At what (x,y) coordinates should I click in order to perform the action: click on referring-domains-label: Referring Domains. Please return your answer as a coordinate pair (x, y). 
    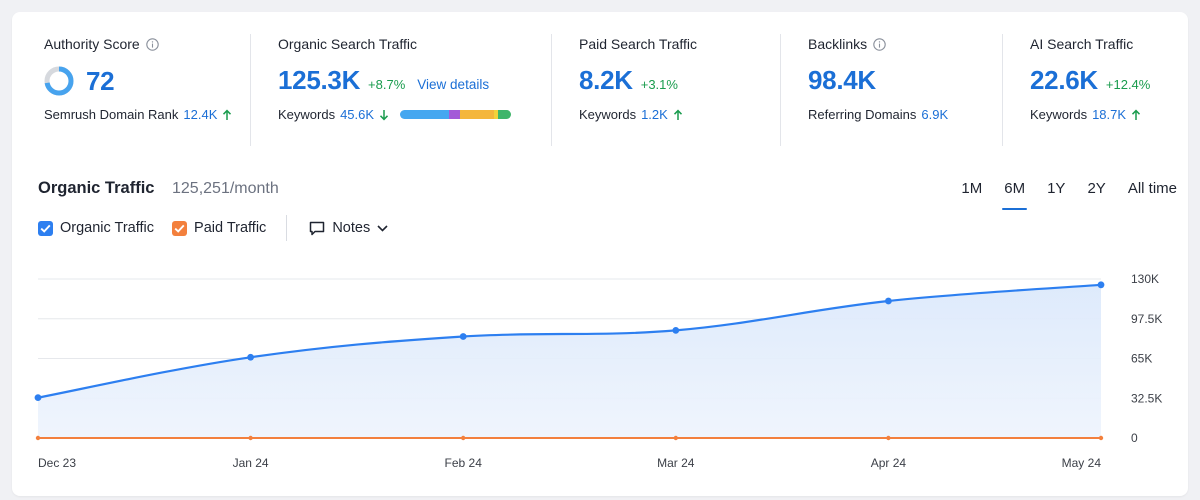
    Looking at the image, I should click on (862, 114).